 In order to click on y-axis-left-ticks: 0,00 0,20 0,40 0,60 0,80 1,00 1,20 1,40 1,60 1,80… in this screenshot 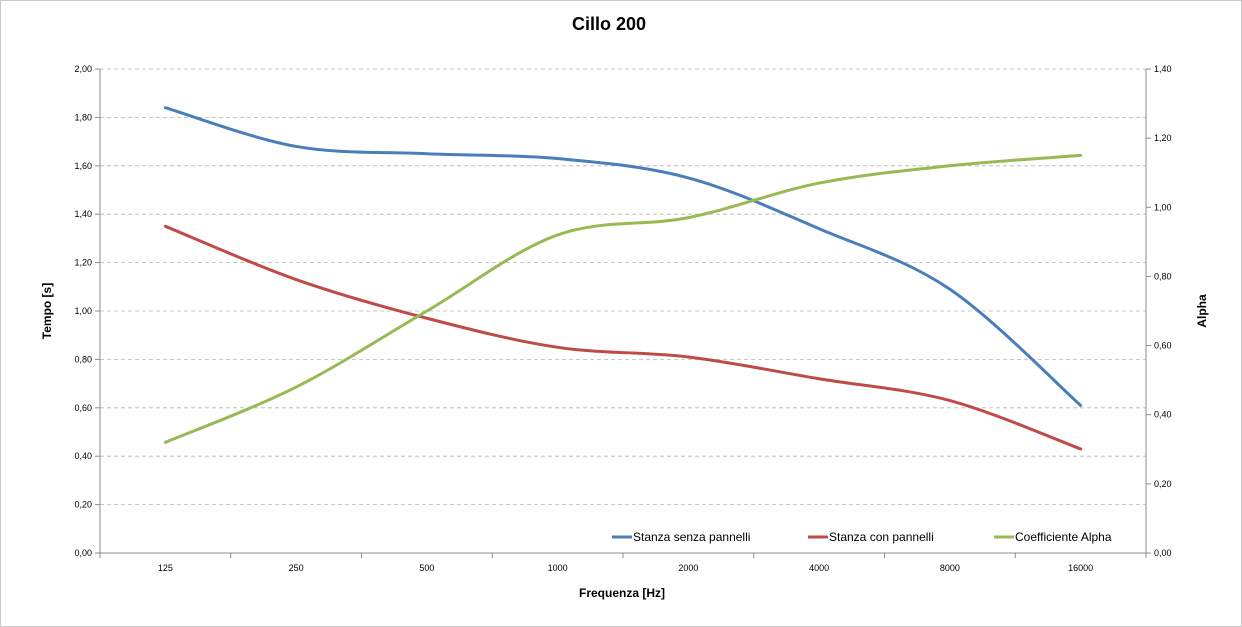, I will do `click(87, 311)`.